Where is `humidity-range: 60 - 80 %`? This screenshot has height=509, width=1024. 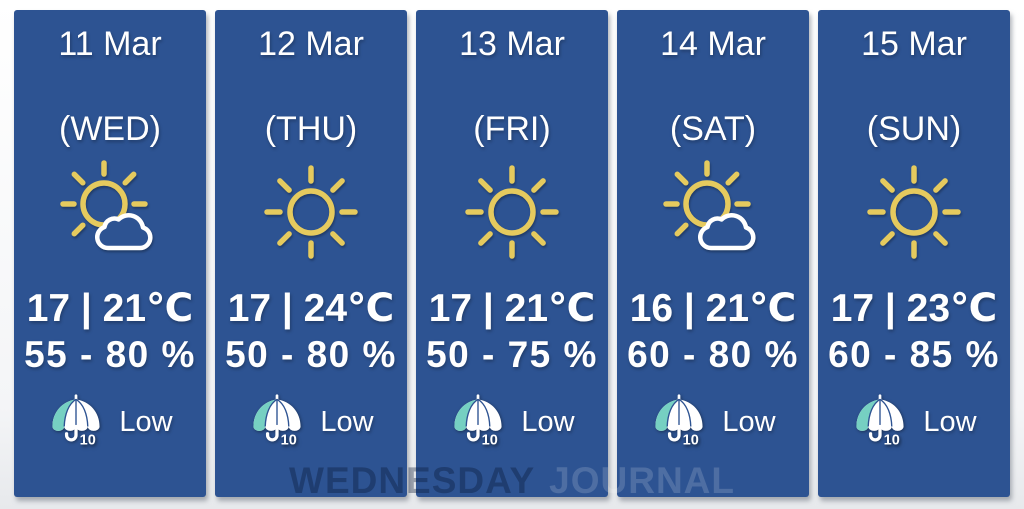
humidity-range: 60 - 80 % is located at coordinates (713, 355).